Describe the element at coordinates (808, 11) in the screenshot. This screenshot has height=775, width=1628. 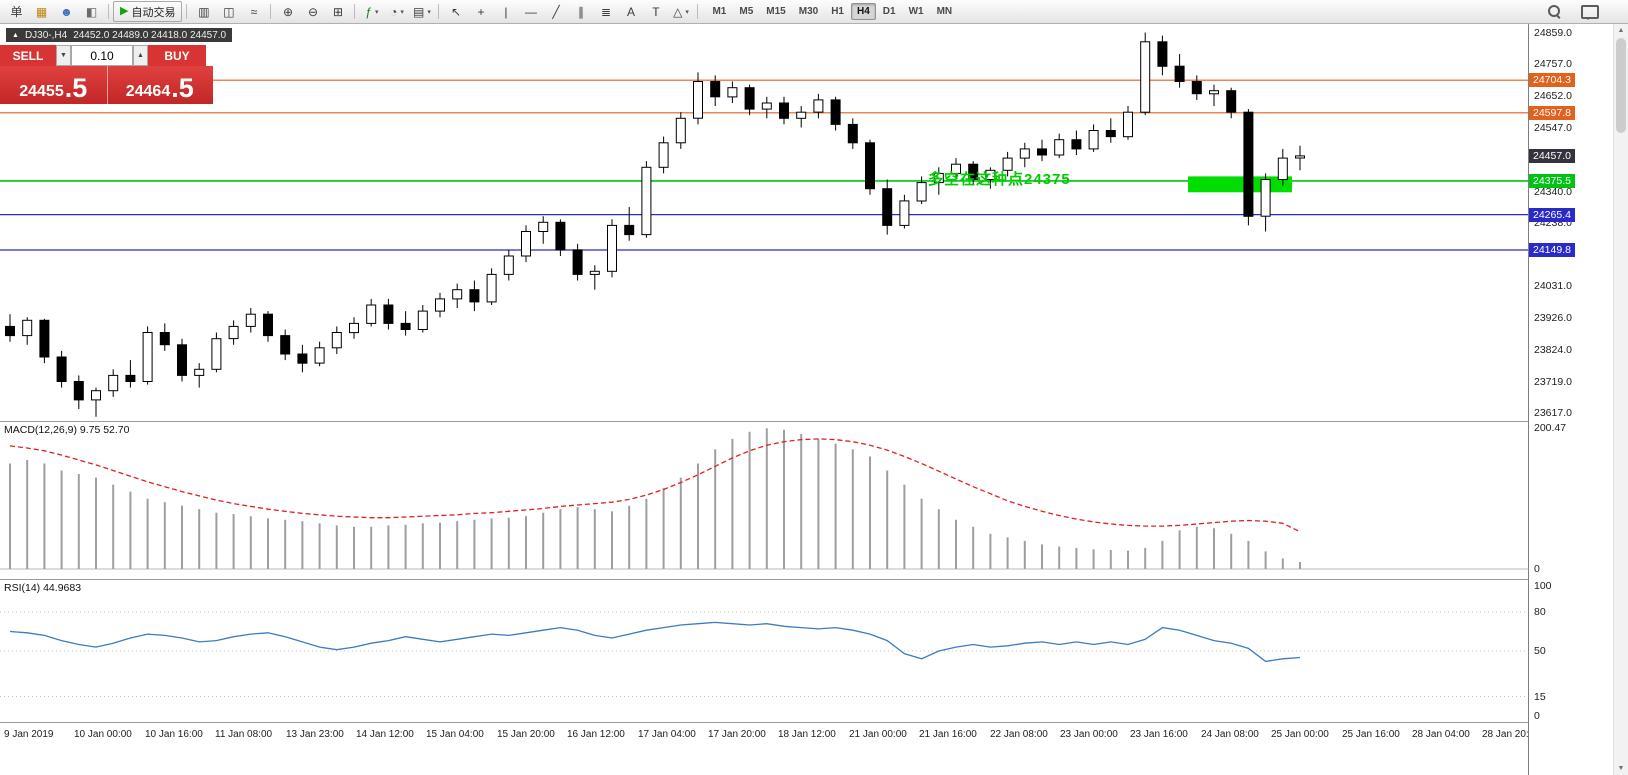
I see `timeframe-m30: M30` at that location.